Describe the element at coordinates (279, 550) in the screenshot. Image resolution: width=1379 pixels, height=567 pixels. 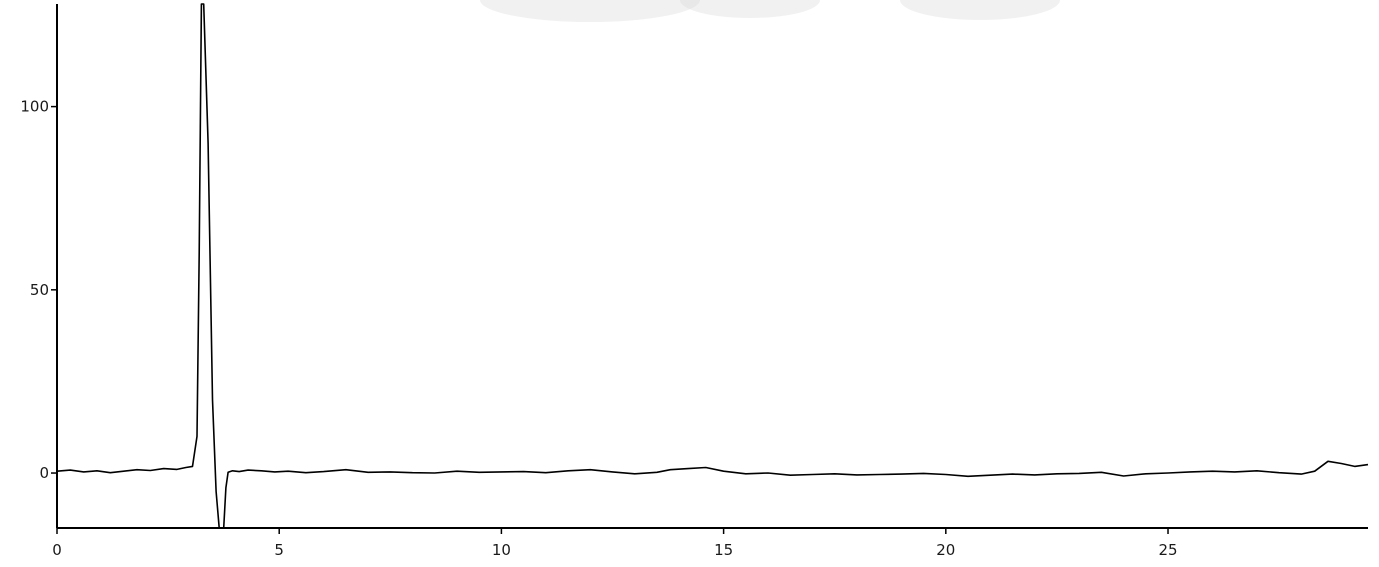
I see `x-tick-label: 5` at that location.